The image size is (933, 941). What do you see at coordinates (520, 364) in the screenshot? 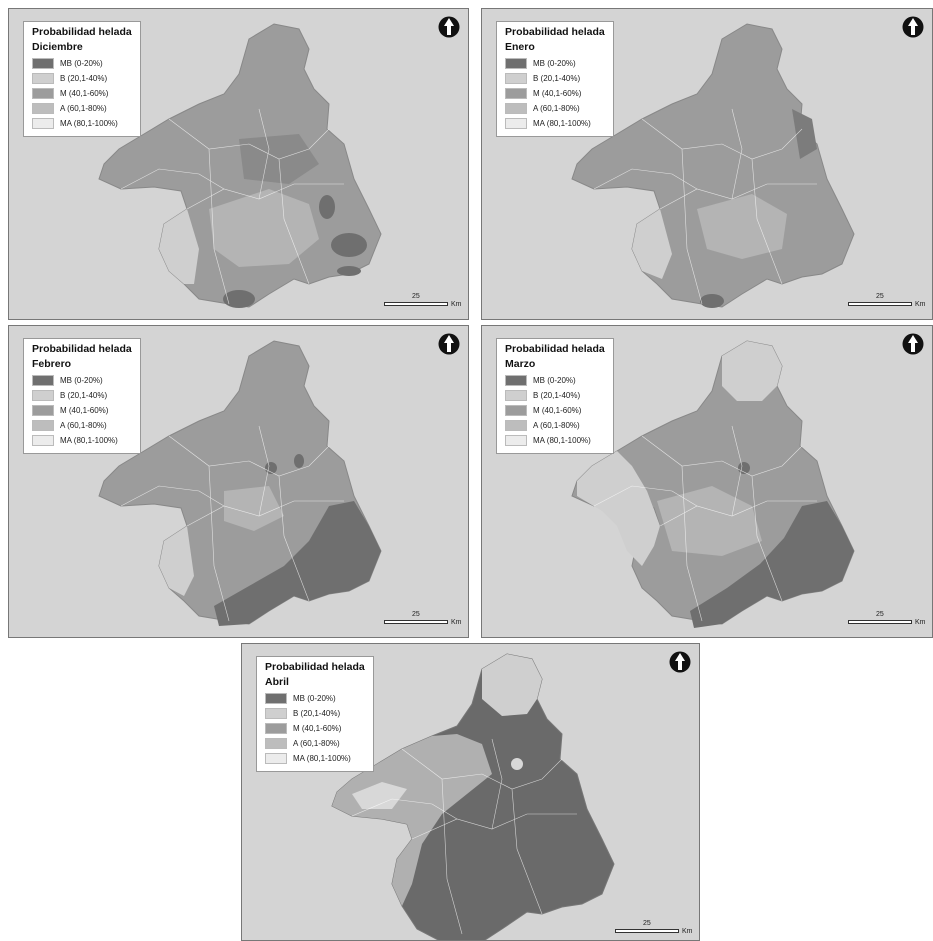
I see `legend-month: Marzo` at bounding box center [520, 364].